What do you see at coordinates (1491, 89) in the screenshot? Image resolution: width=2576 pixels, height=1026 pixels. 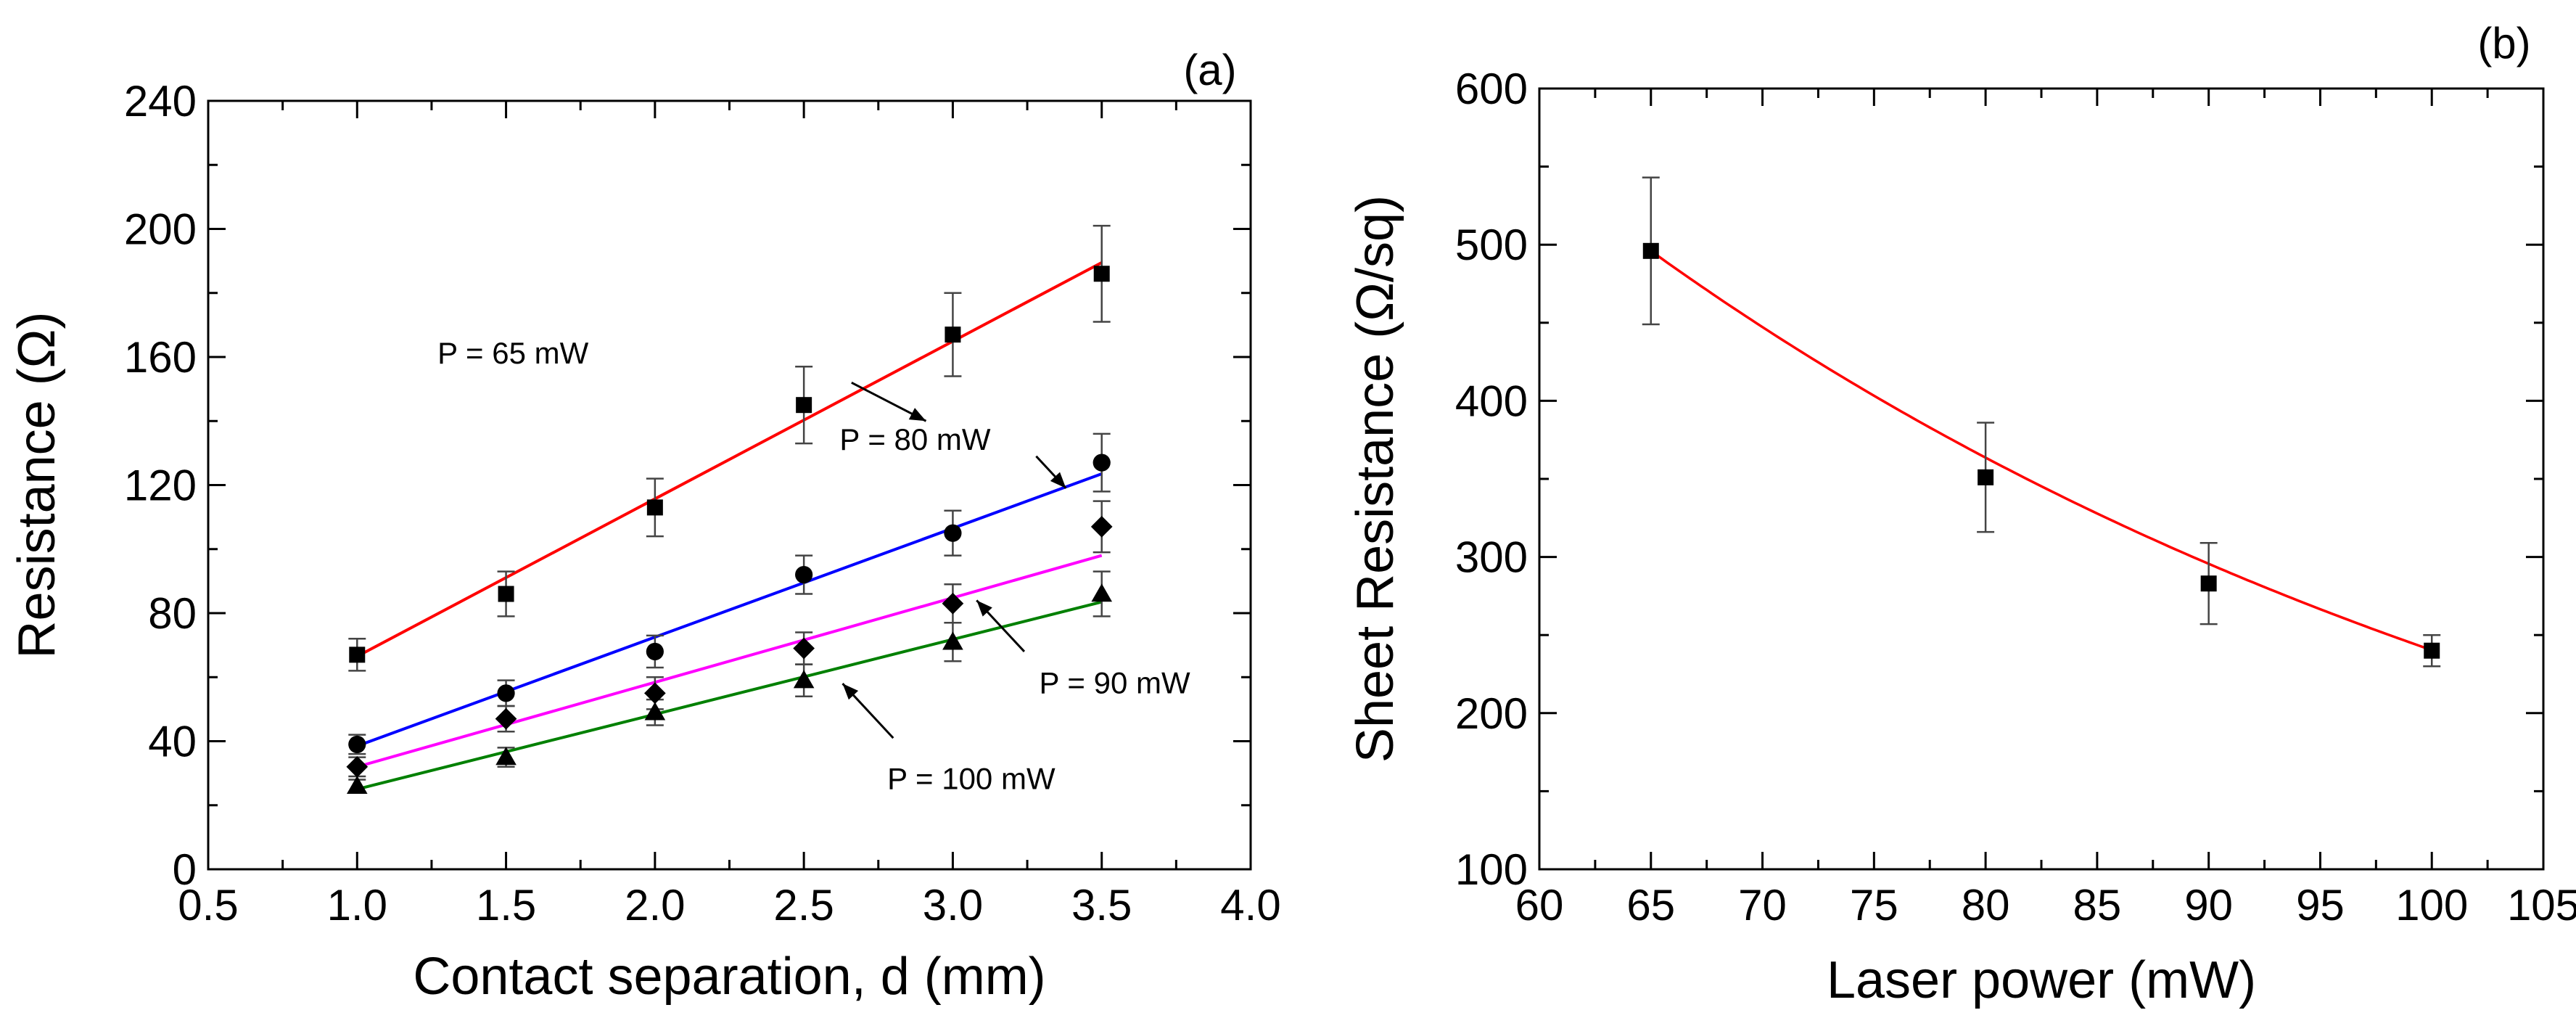 I see `y-tick-label-600: 600` at bounding box center [1491, 89].